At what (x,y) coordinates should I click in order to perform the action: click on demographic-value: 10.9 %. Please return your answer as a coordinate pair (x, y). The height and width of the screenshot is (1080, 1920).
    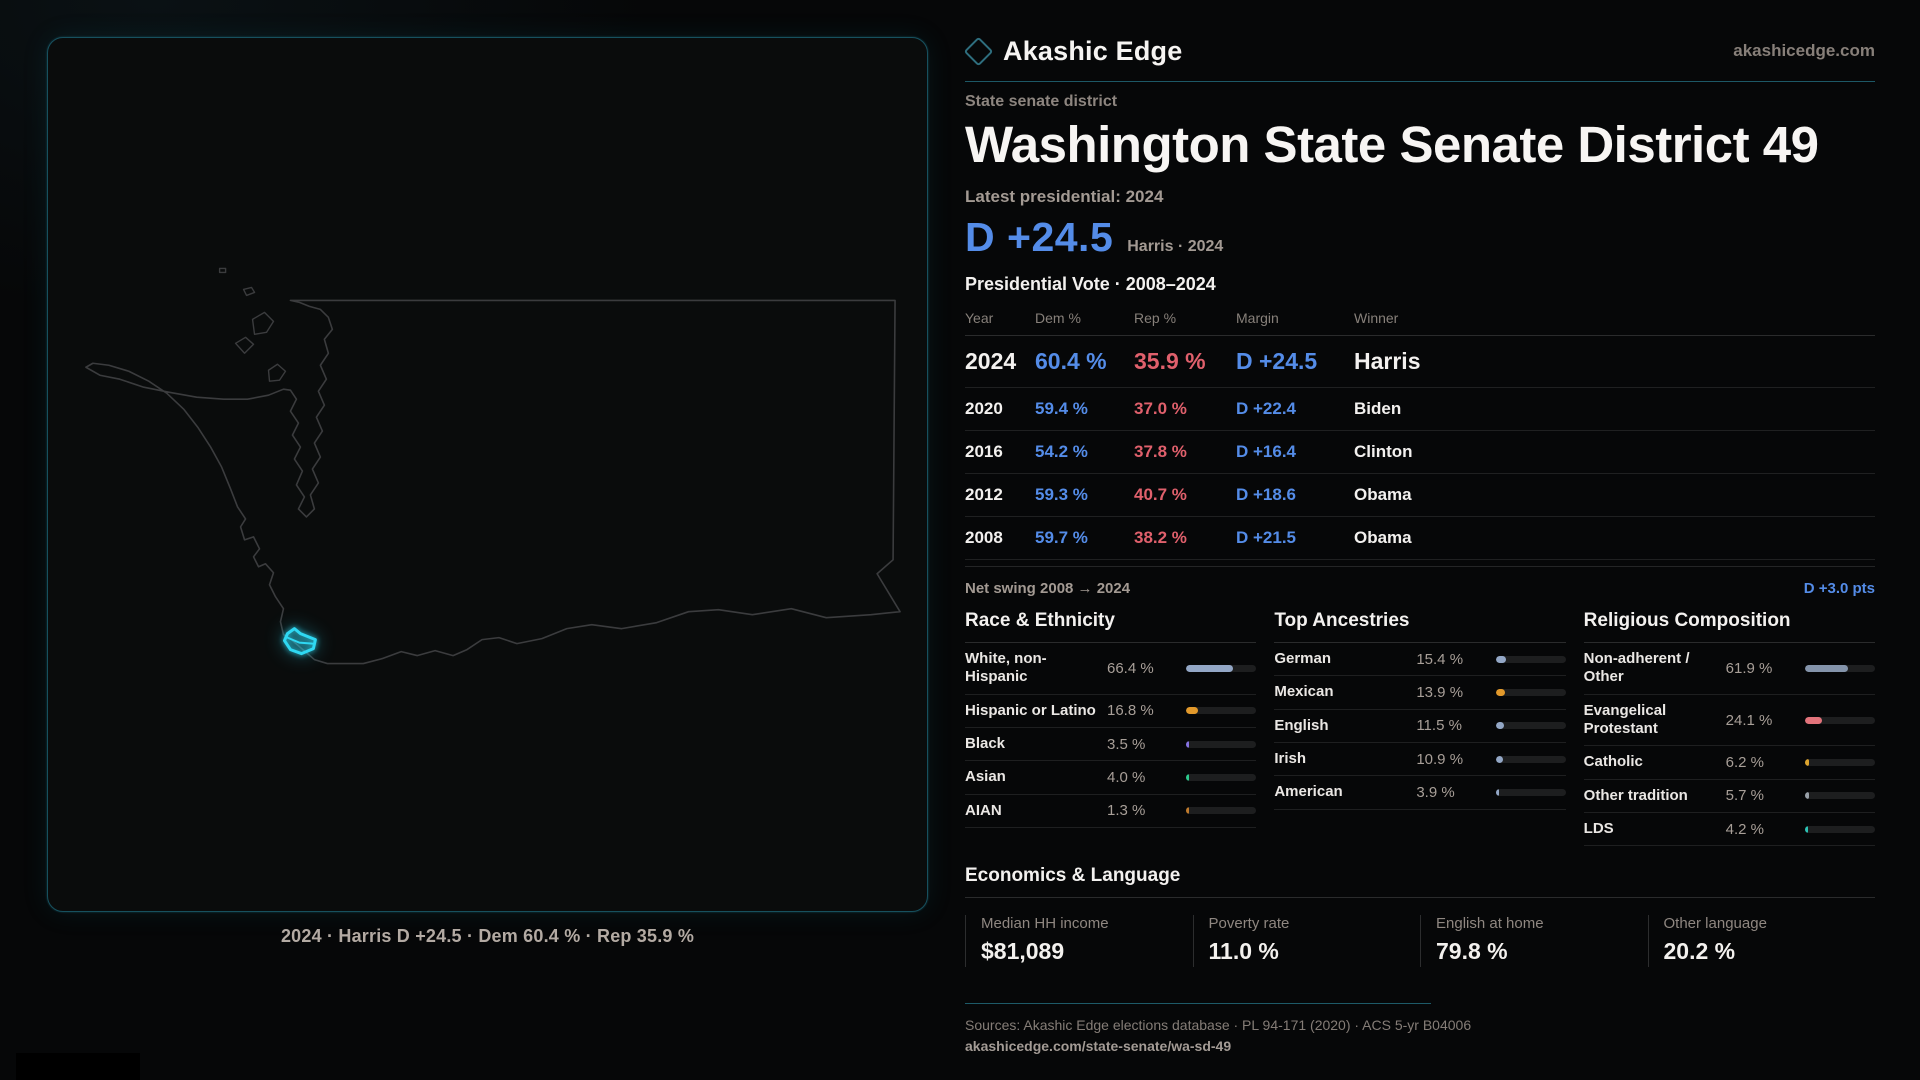
    Looking at the image, I should click on (1440, 759).